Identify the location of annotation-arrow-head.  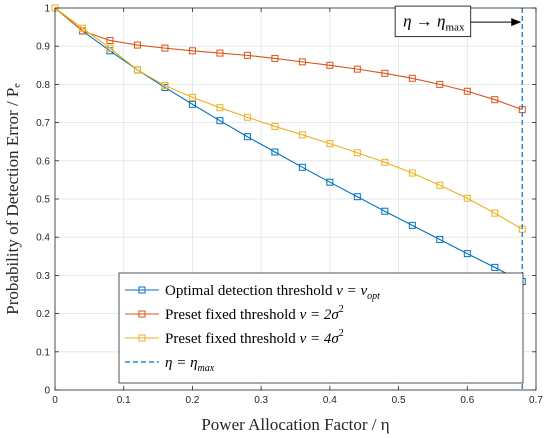
(516, 22).